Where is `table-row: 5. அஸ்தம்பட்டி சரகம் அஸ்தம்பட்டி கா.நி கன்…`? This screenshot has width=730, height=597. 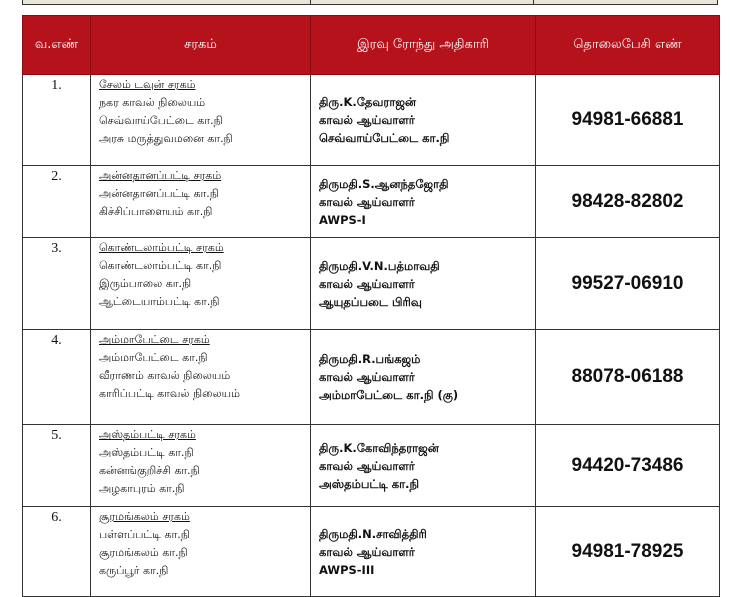
table-row: 5. அஸ்தம்பட்டி சரகம் அஸ்தம்பட்டி கா.நி கன்… is located at coordinates (371, 465).